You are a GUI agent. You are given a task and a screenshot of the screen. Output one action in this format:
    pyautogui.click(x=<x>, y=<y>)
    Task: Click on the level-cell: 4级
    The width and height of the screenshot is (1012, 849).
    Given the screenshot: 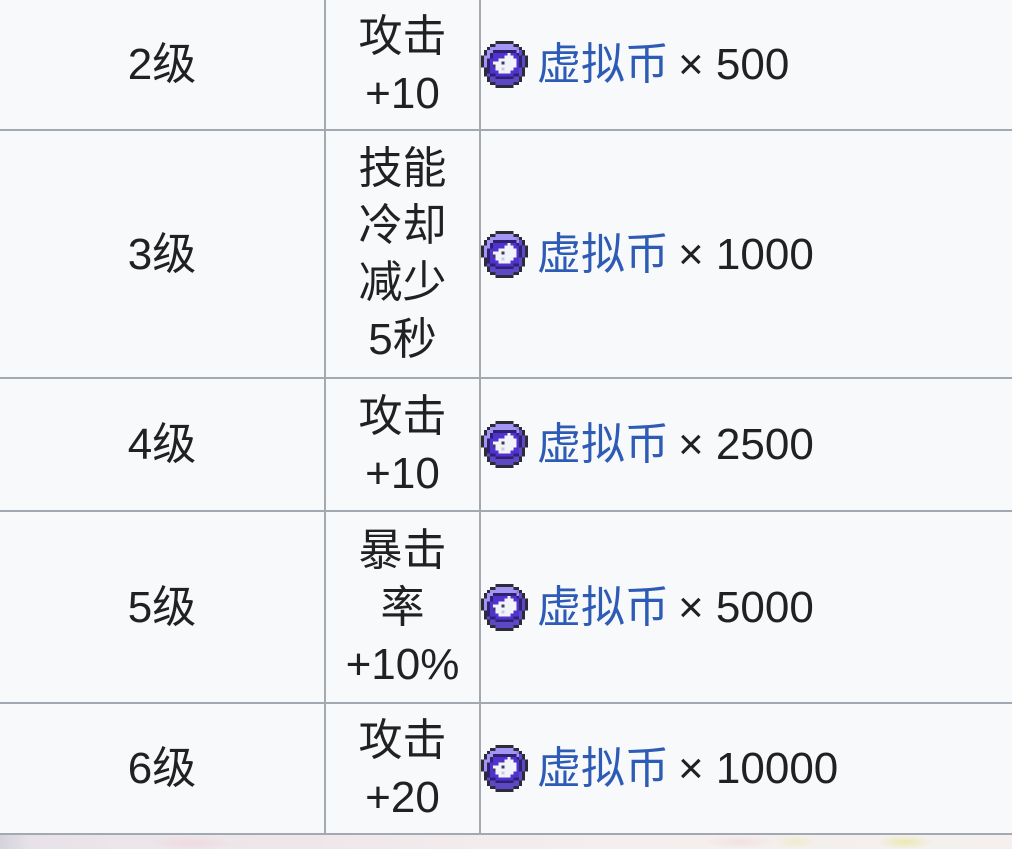 What is the action you would take?
    pyautogui.click(x=163, y=445)
    